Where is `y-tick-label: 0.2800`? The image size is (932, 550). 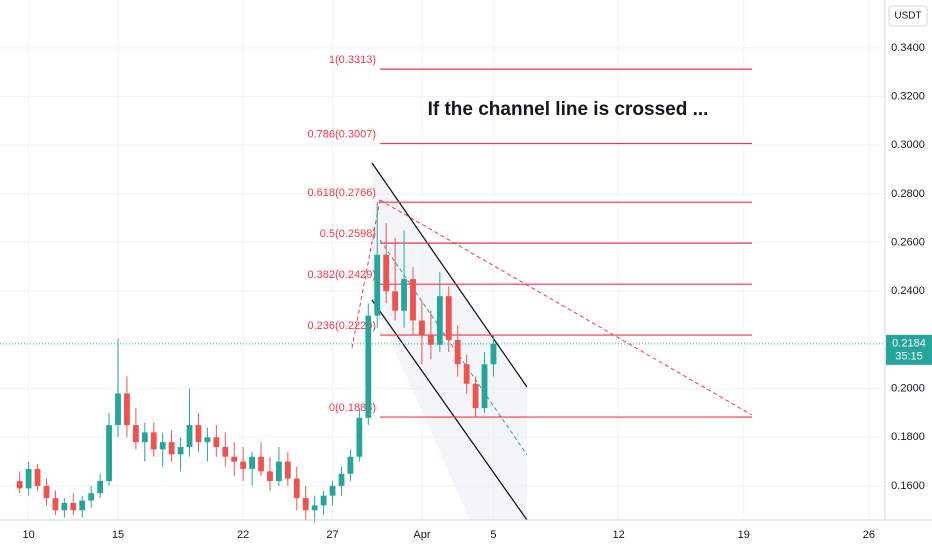 y-tick-label: 0.2800 is located at coordinates (908, 194).